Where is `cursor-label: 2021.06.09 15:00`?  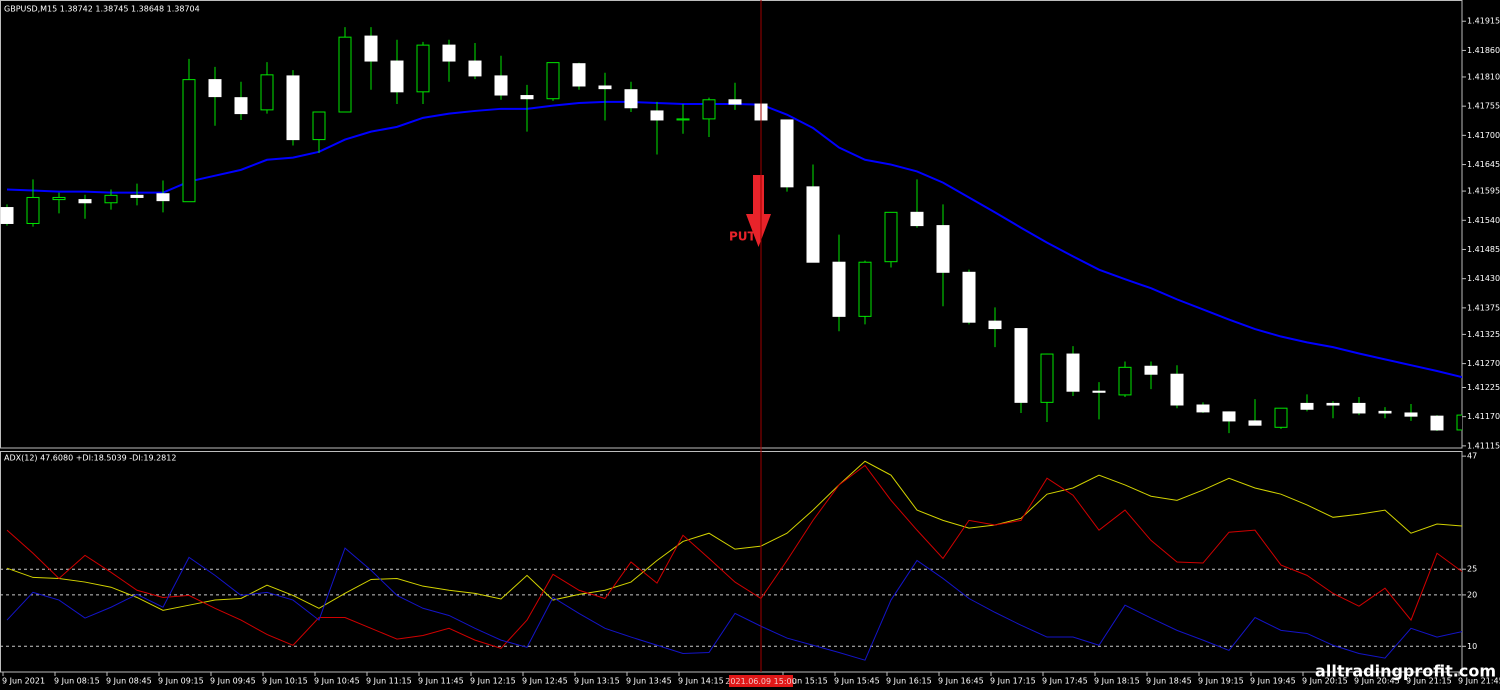
cursor-label: 2021.06.09 15:00 is located at coordinates (760, 681).